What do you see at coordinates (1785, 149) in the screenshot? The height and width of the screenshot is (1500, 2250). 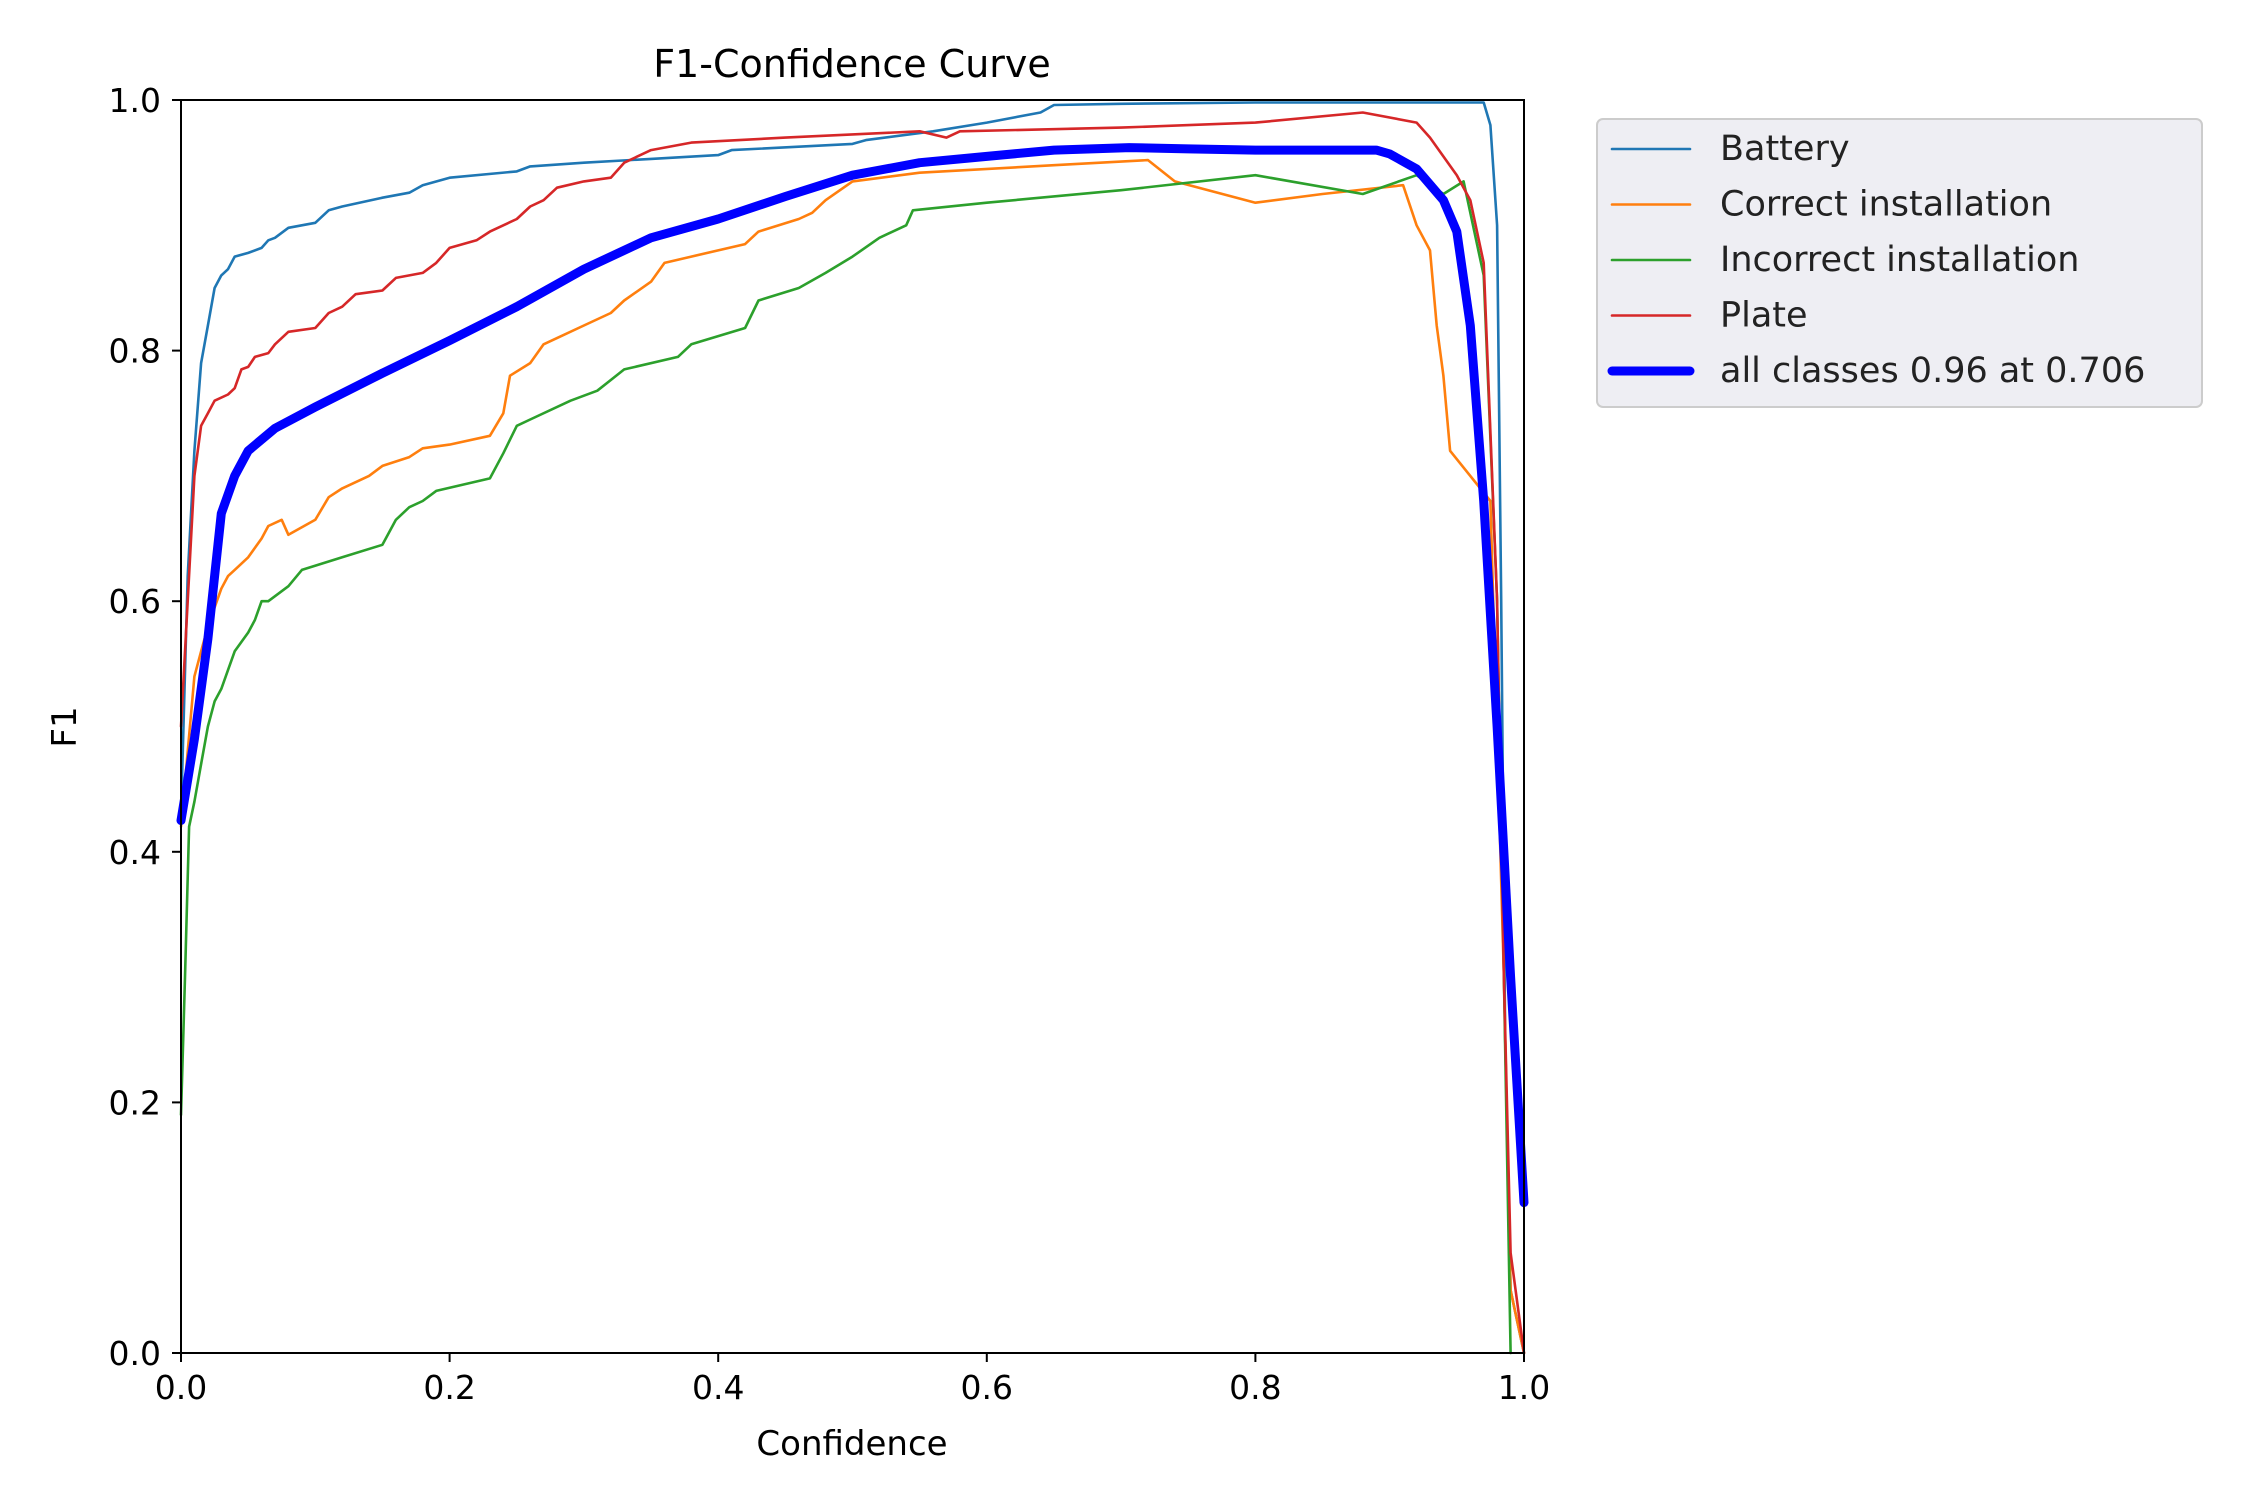 I see `legend-label: Battery` at bounding box center [1785, 149].